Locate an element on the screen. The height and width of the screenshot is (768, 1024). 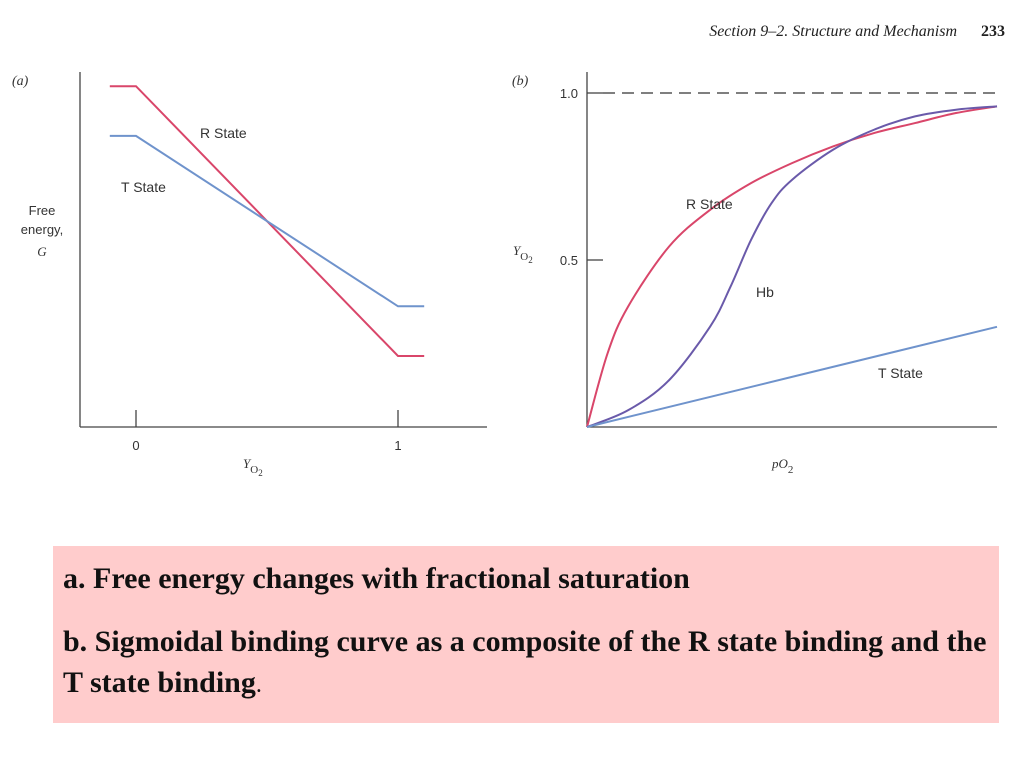
section-header: Section 9–2. Structure and Mechanism is located at coordinates (833, 31).